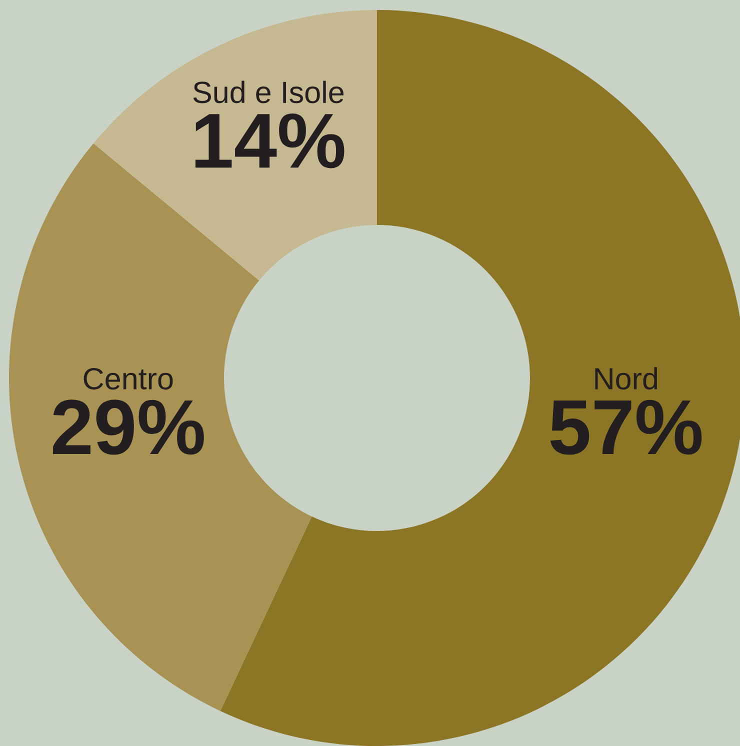 The height and width of the screenshot is (746, 740). Describe the element at coordinates (128, 379) in the screenshot. I see `slice-label: Centro` at that location.